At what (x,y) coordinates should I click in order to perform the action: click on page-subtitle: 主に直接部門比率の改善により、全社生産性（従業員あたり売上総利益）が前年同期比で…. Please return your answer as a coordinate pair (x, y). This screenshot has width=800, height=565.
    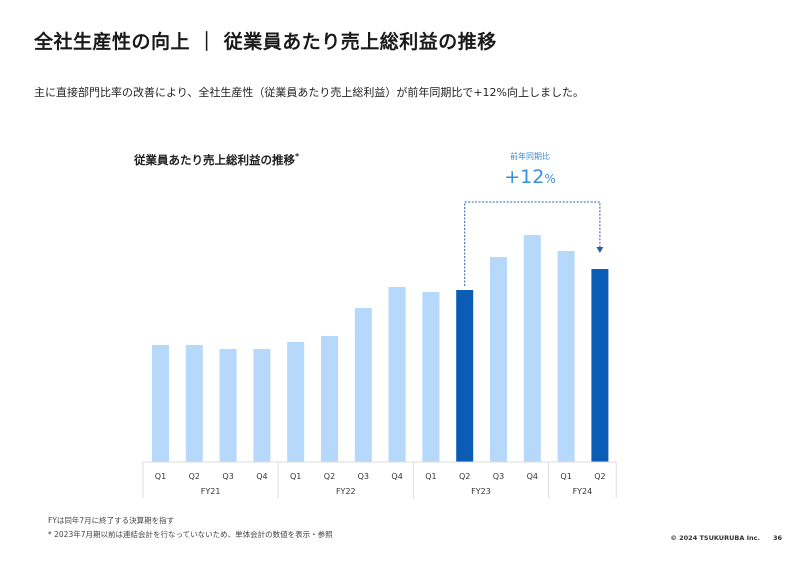
    Looking at the image, I should click on (309, 92).